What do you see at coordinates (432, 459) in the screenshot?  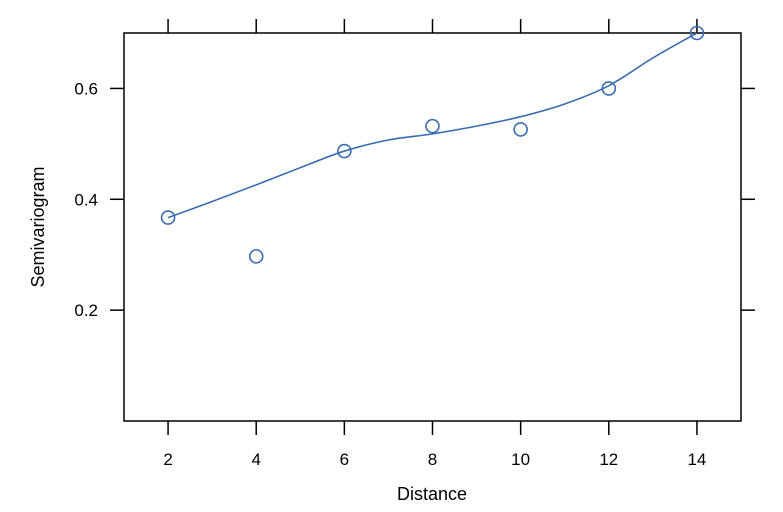 I see `x-tick-label: 8` at bounding box center [432, 459].